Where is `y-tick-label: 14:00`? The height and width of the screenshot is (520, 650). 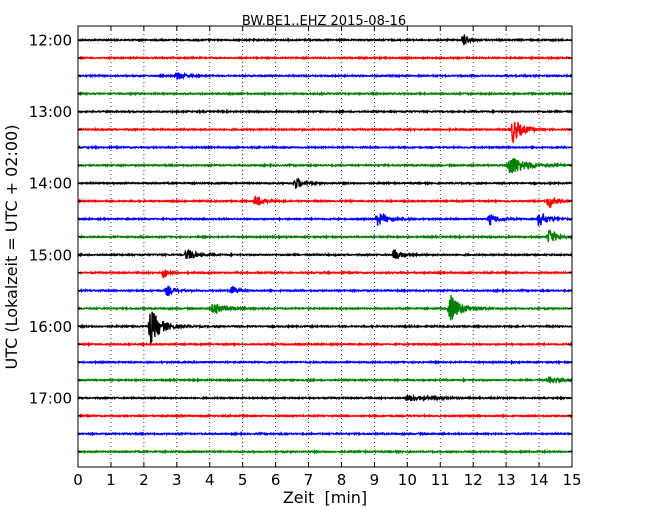 y-tick-label: 14:00 is located at coordinates (50, 184).